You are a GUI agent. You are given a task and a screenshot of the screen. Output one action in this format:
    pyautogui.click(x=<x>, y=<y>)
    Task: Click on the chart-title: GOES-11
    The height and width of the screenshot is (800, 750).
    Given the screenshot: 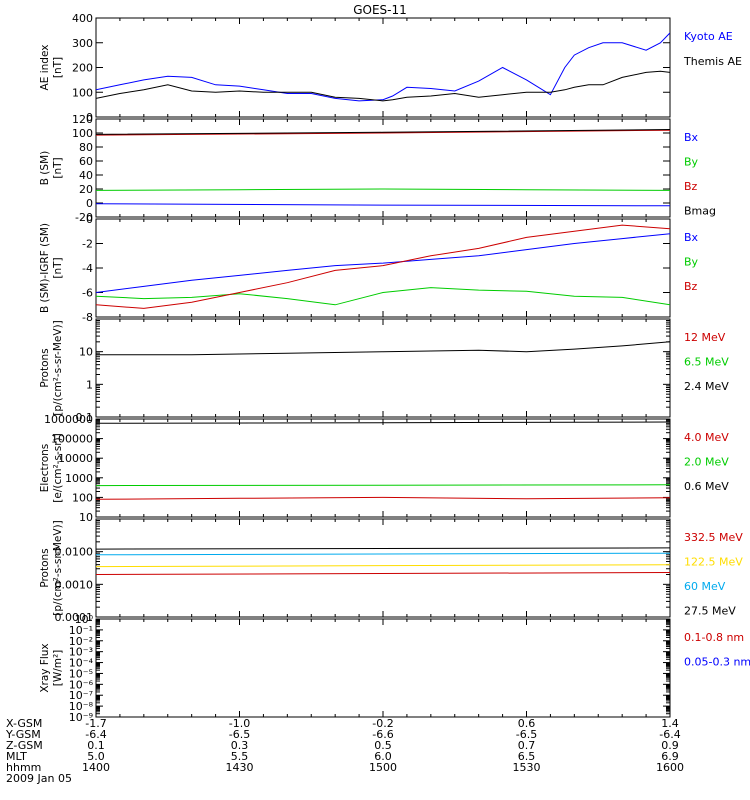 What is the action you would take?
    pyautogui.click(x=380, y=10)
    